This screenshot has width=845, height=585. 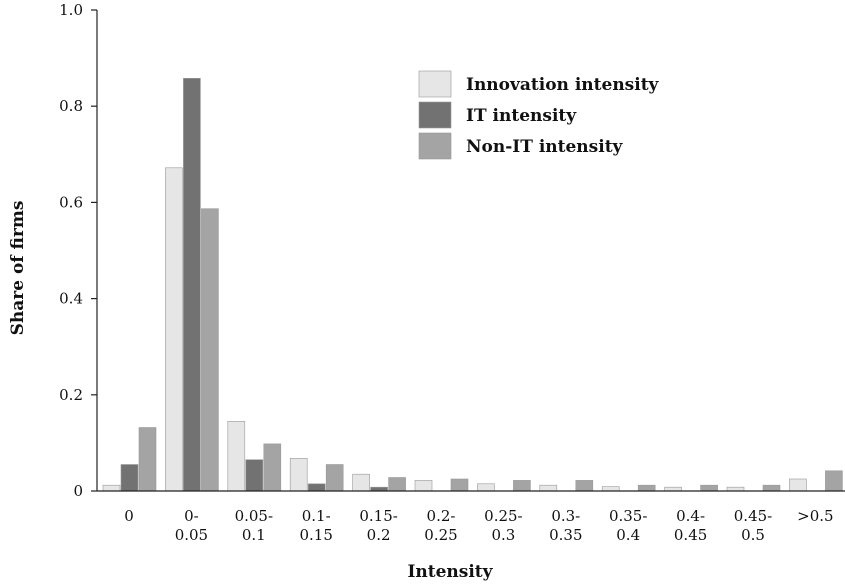 What do you see at coordinates (690, 525) in the screenshot?
I see `x-tick-label: 0.4-0.45` at bounding box center [690, 525].